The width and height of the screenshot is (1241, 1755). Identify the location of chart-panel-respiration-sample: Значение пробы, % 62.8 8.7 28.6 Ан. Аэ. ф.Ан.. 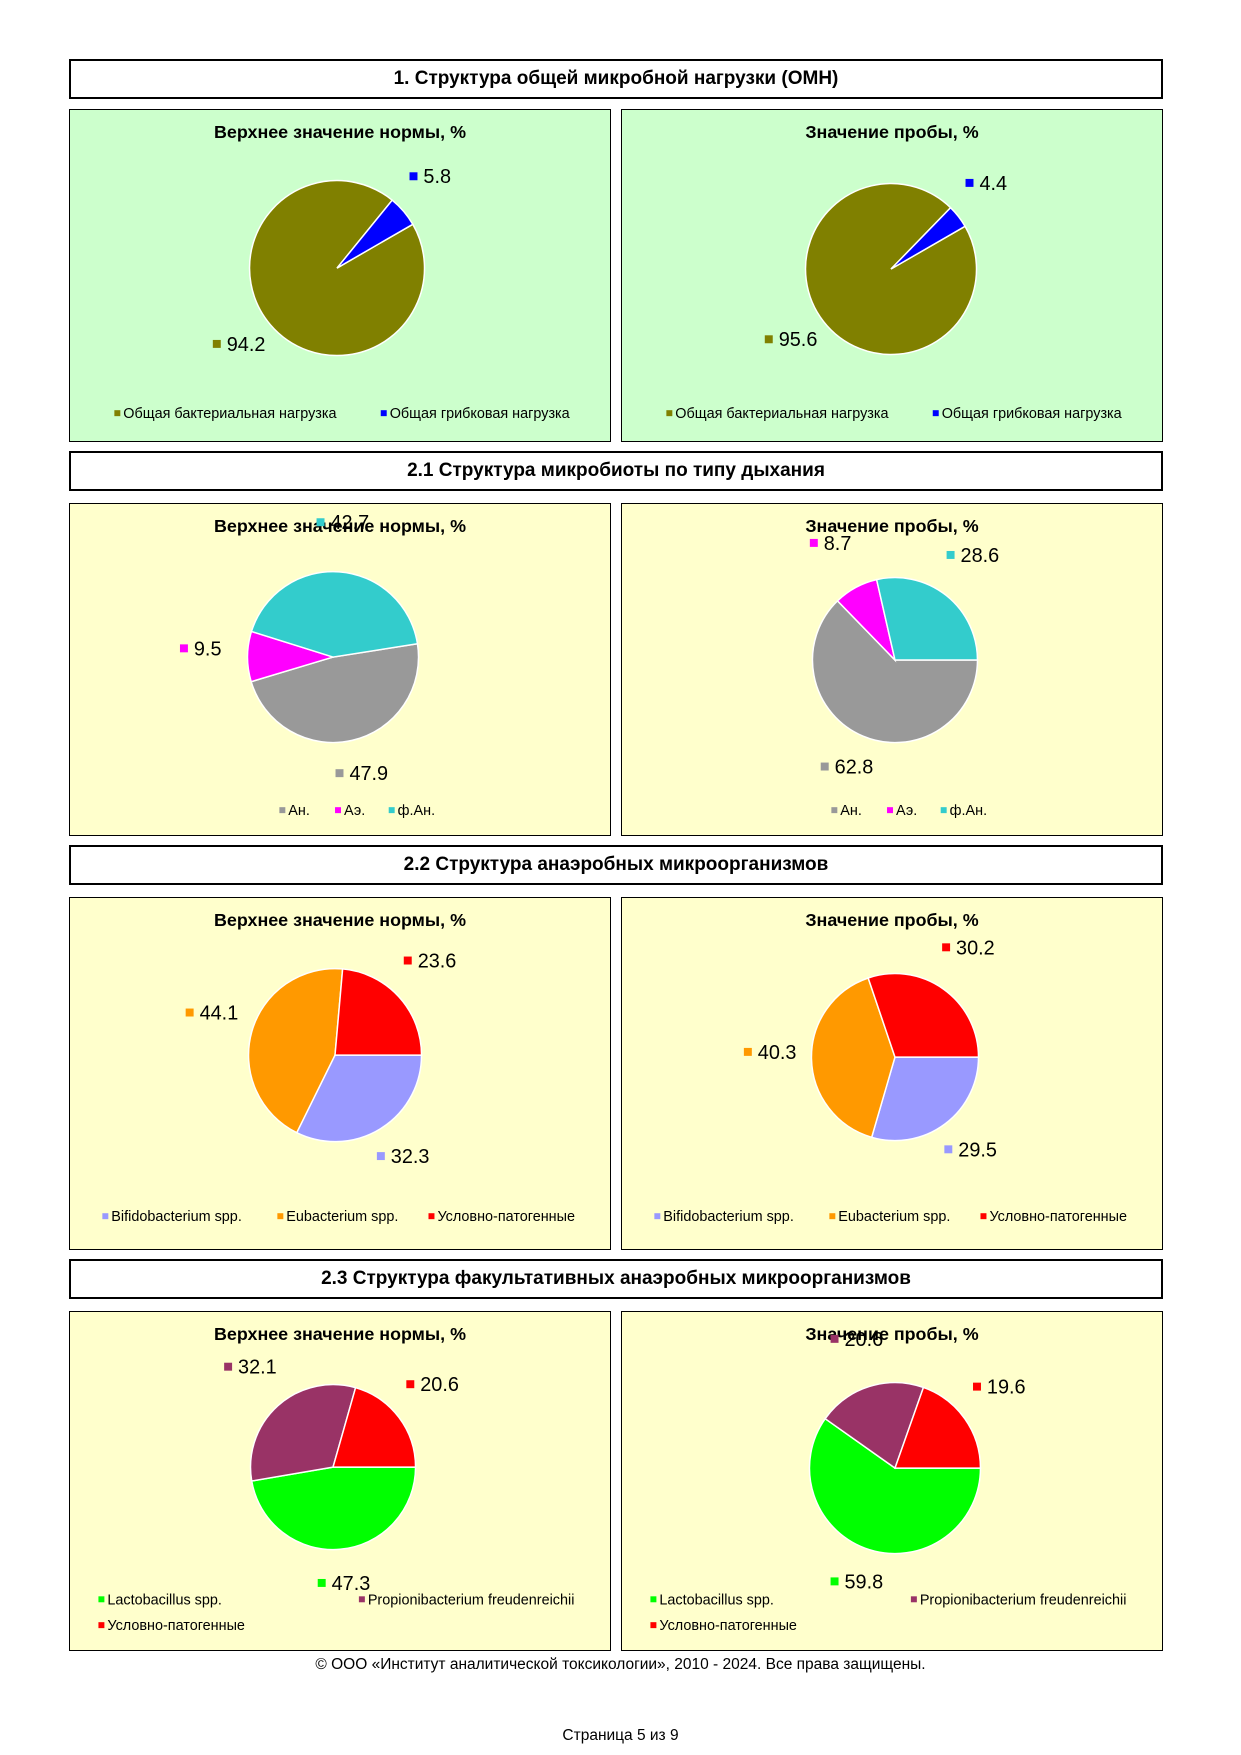
(892, 669).